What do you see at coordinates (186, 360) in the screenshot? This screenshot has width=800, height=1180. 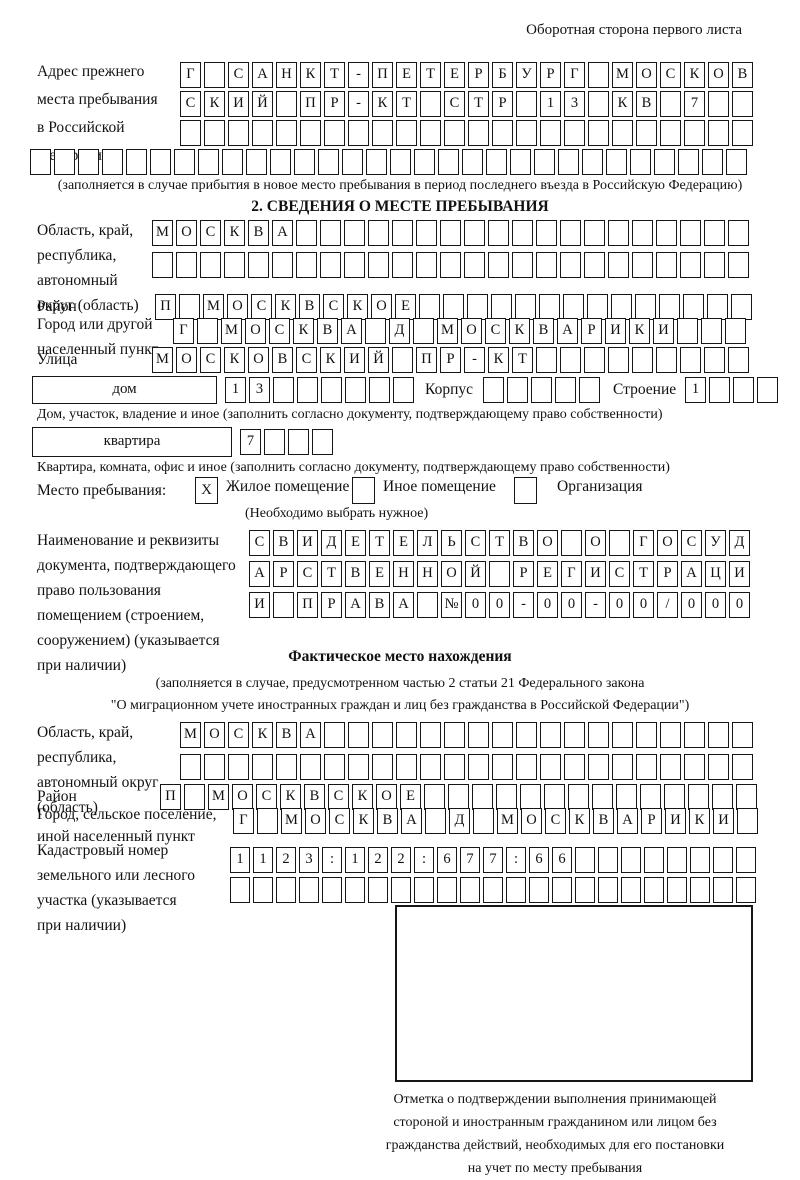 I see `char-box: О` at bounding box center [186, 360].